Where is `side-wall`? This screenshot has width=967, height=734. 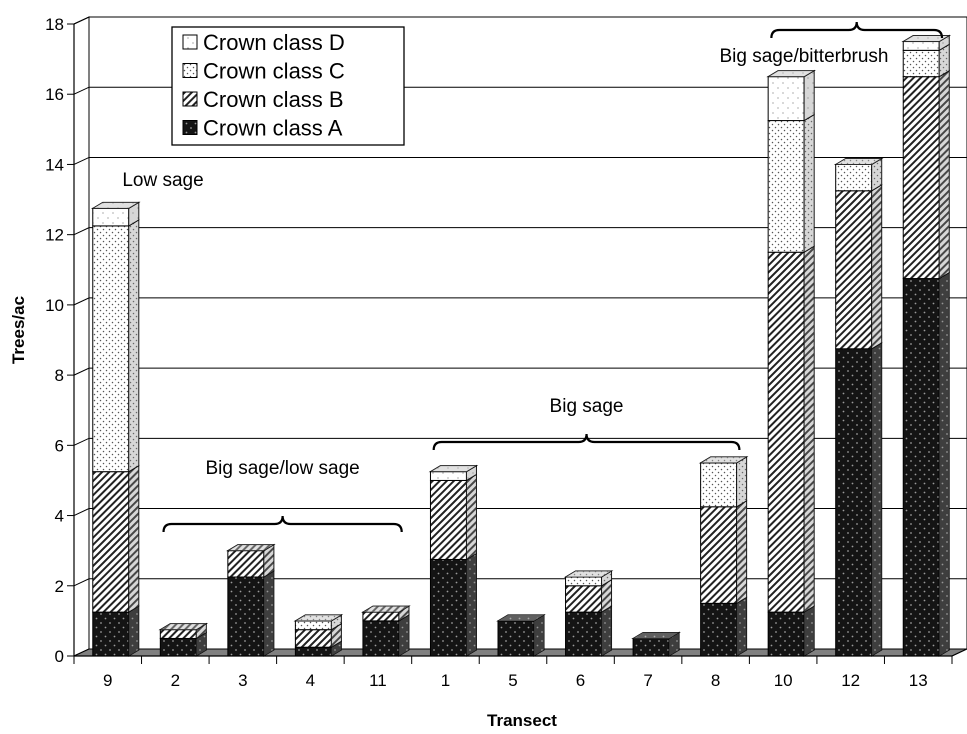
side-wall is located at coordinates (81, 336).